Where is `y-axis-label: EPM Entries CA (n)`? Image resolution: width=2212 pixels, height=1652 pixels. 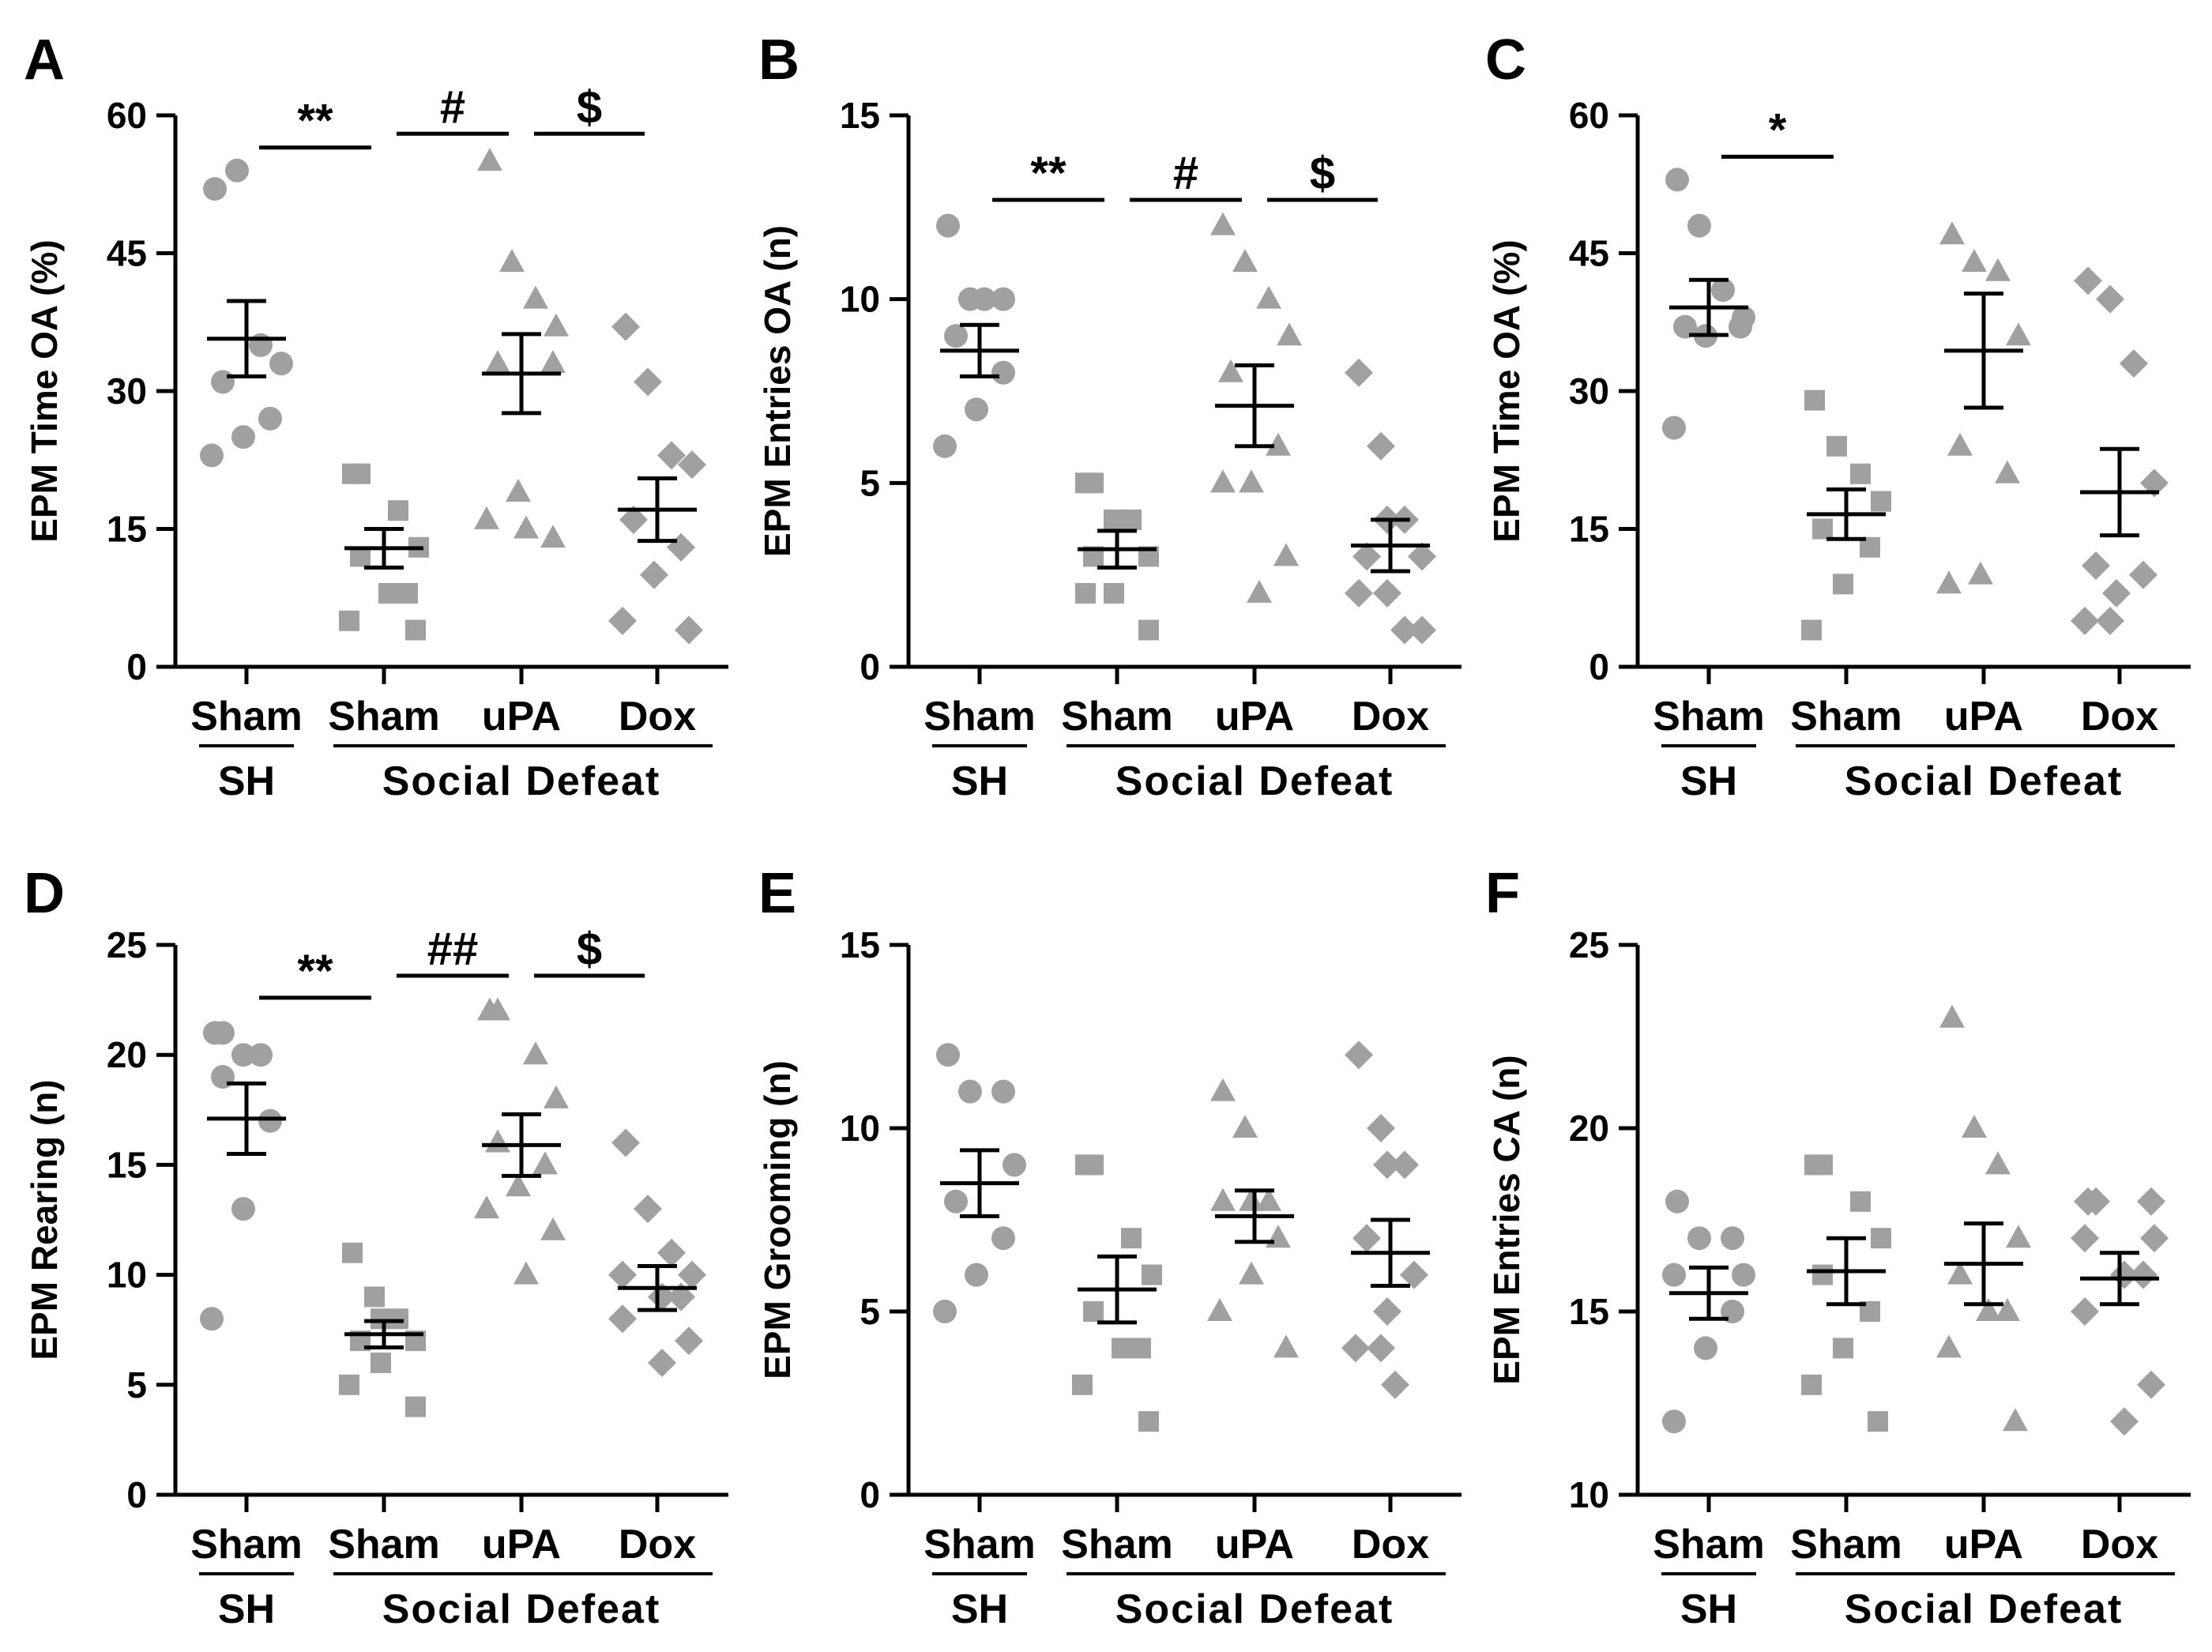 y-axis-label: EPM Entries CA (n) is located at coordinates (1507, 1219).